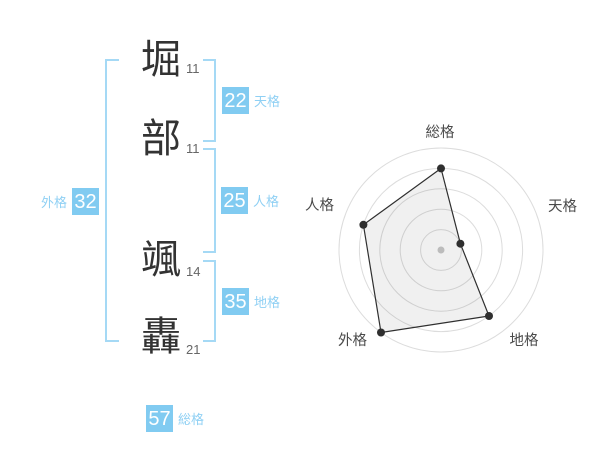  What do you see at coordinates (251, 301) in the screenshot?
I see `chikaku-group: 35 地格` at bounding box center [251, 301].